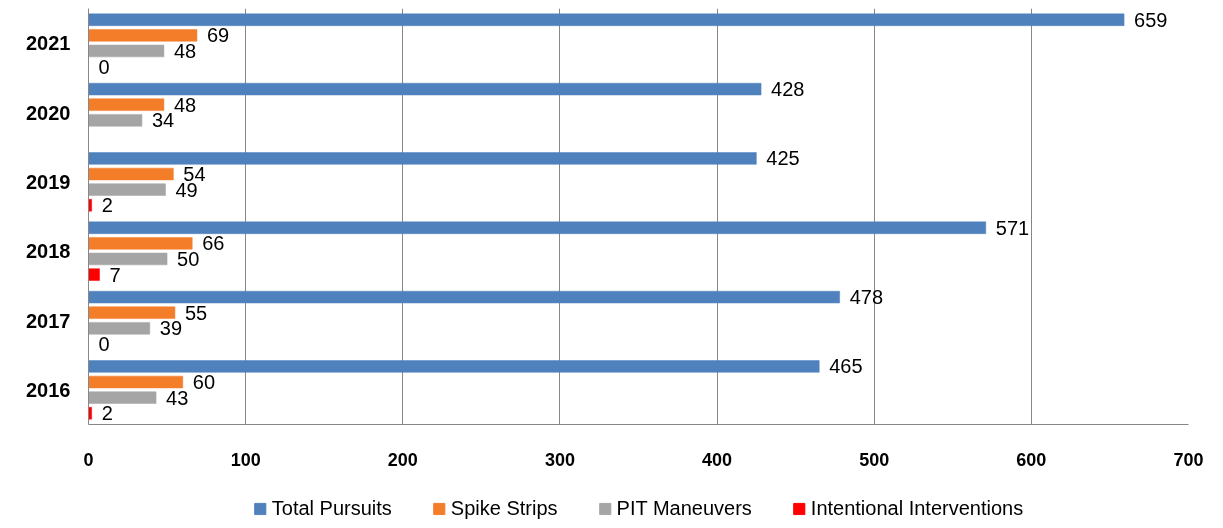  I want to click on legend-label: Spike Strips, so click(504, 508).